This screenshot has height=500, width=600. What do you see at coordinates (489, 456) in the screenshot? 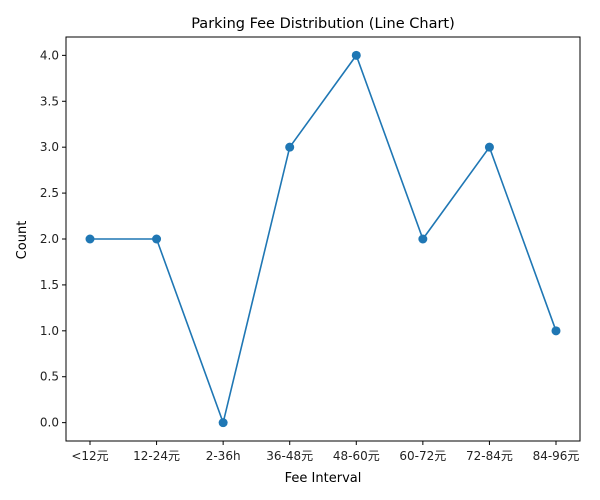
I see `x-tick-label: 72-84元` at bounding box center [489, 456].